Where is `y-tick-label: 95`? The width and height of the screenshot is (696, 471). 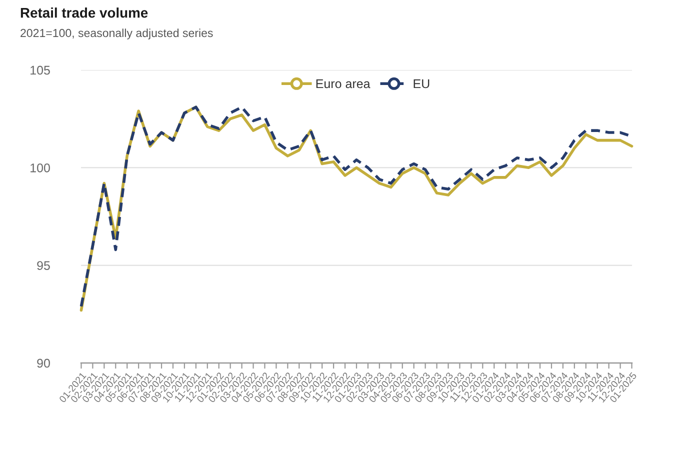 y-tick-label: 95 is located at coordinates (43, 265).